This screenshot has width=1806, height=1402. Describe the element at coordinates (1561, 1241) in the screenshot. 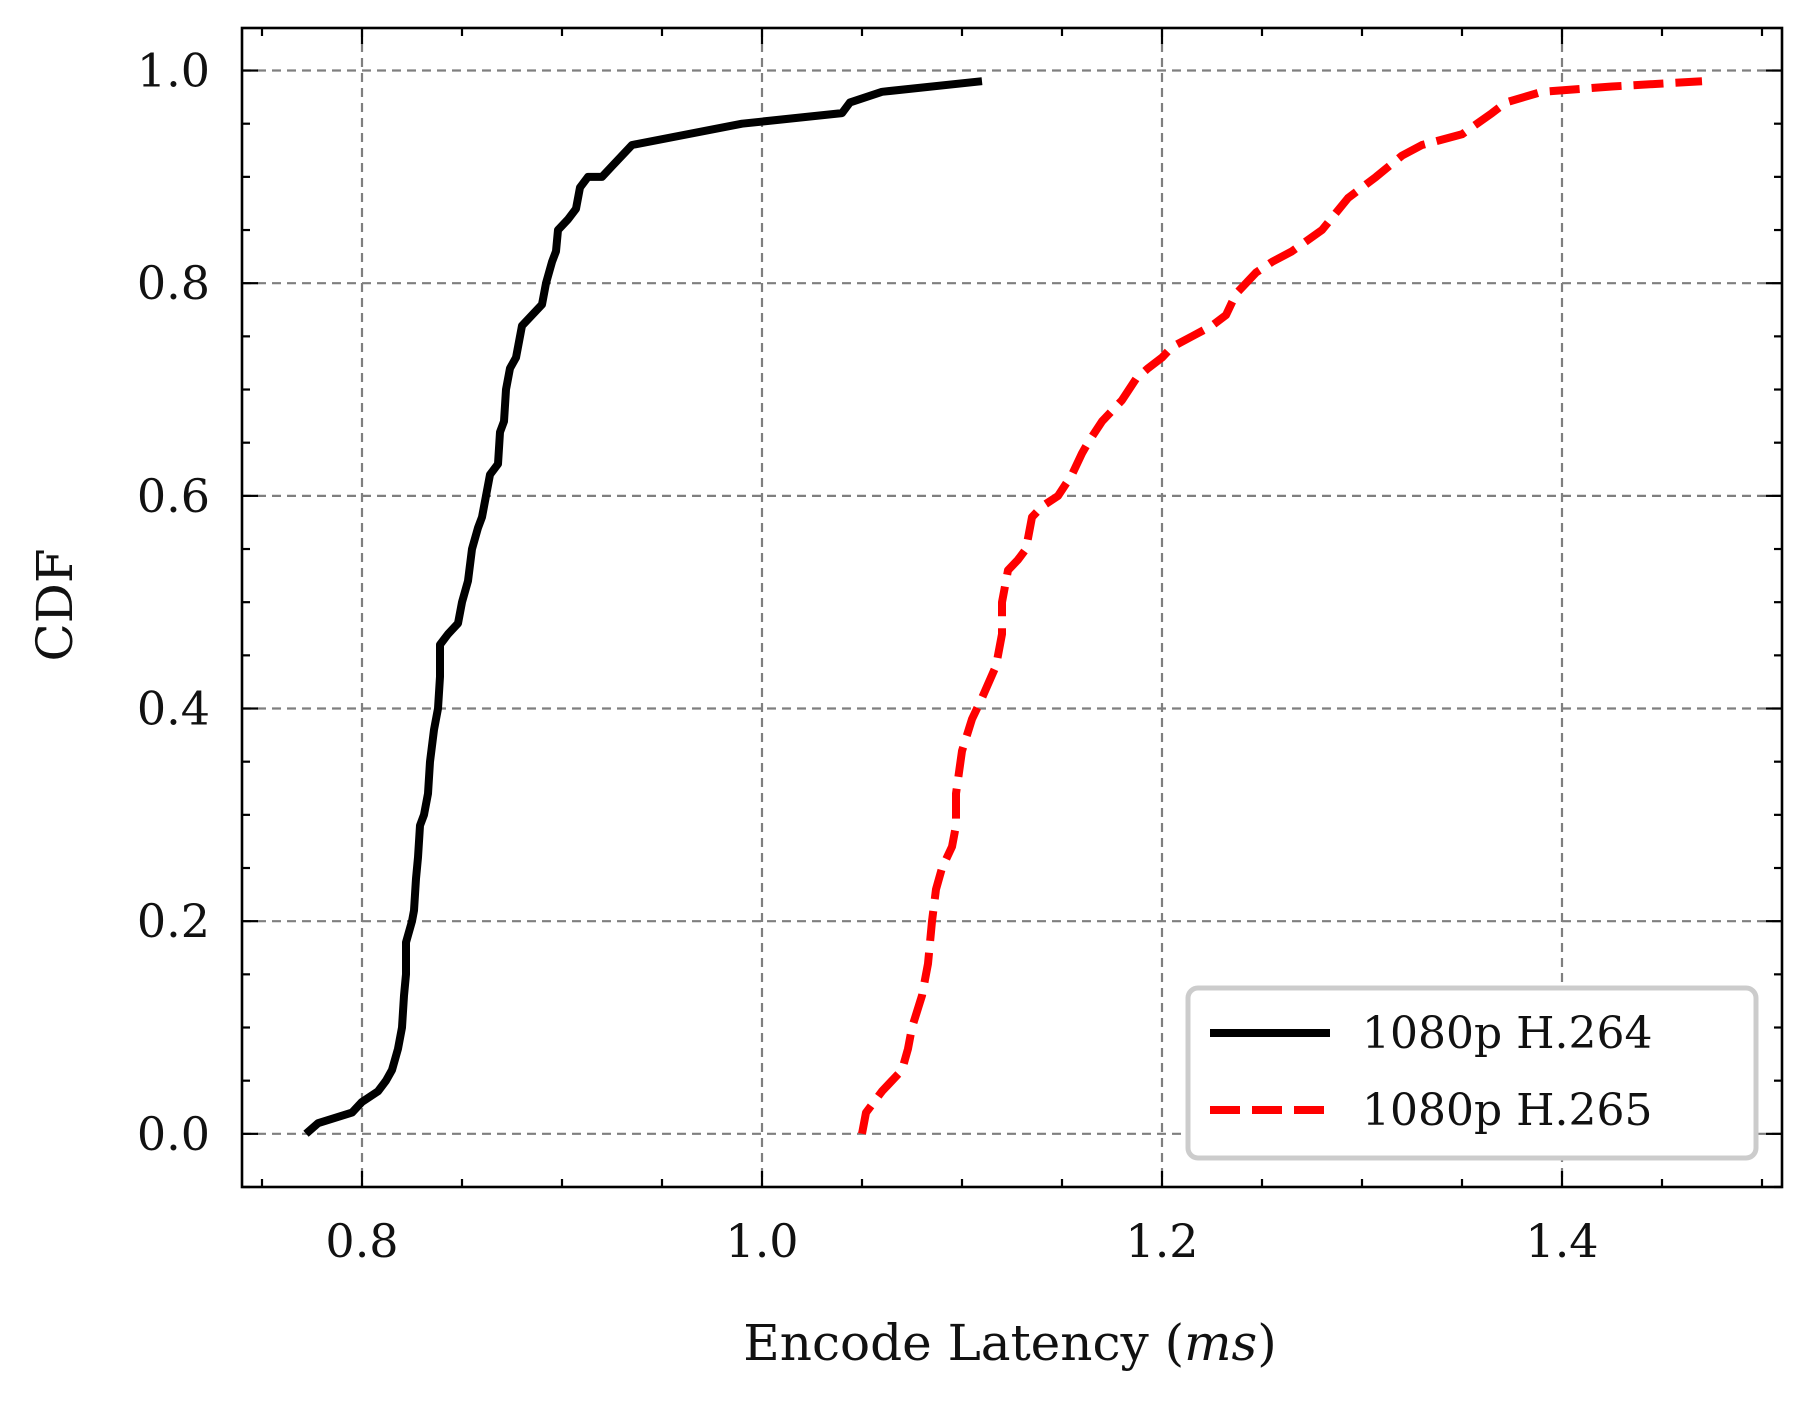

I see `x-tick-label: 1.4` at that location.